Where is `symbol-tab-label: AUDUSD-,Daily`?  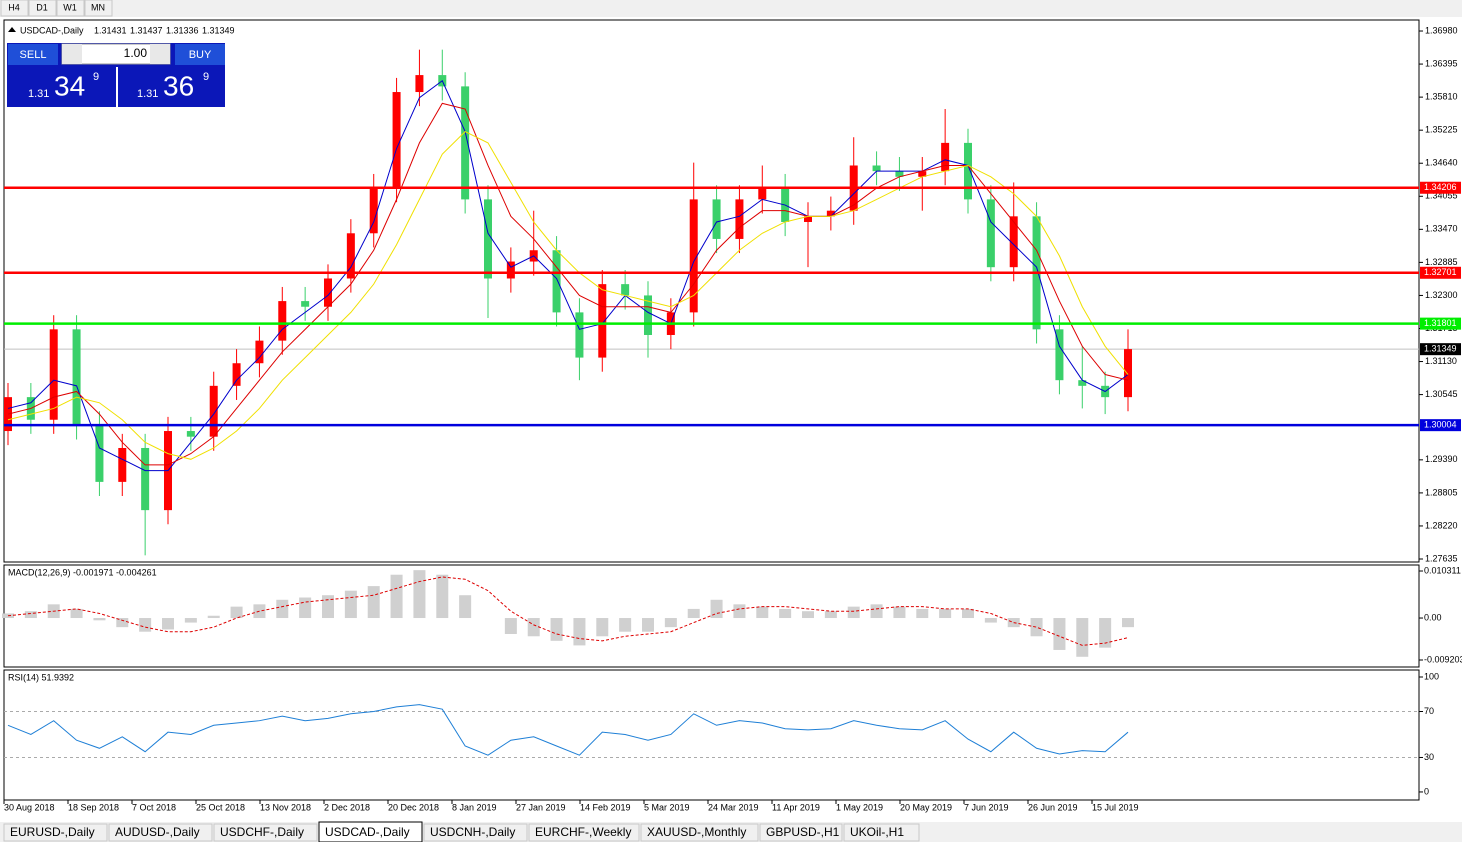 symbol-tab-label: AUDUSD-,Daily is located at coordinates (157, 832).